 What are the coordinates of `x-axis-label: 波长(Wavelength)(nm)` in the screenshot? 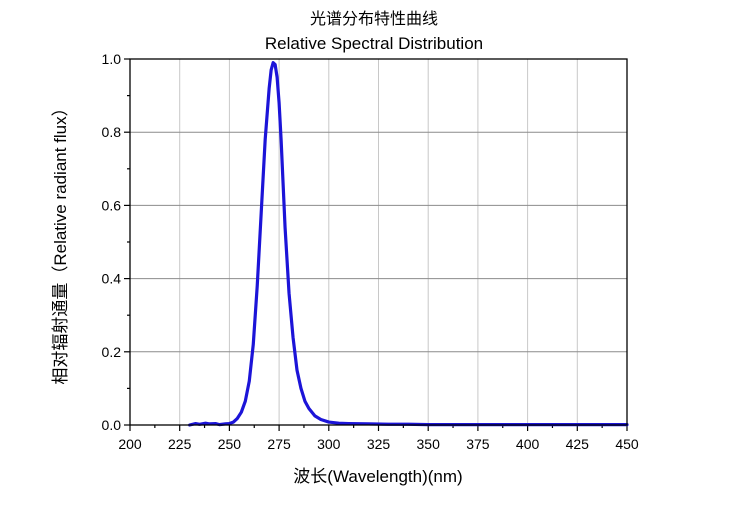 It's located at (377, 476).